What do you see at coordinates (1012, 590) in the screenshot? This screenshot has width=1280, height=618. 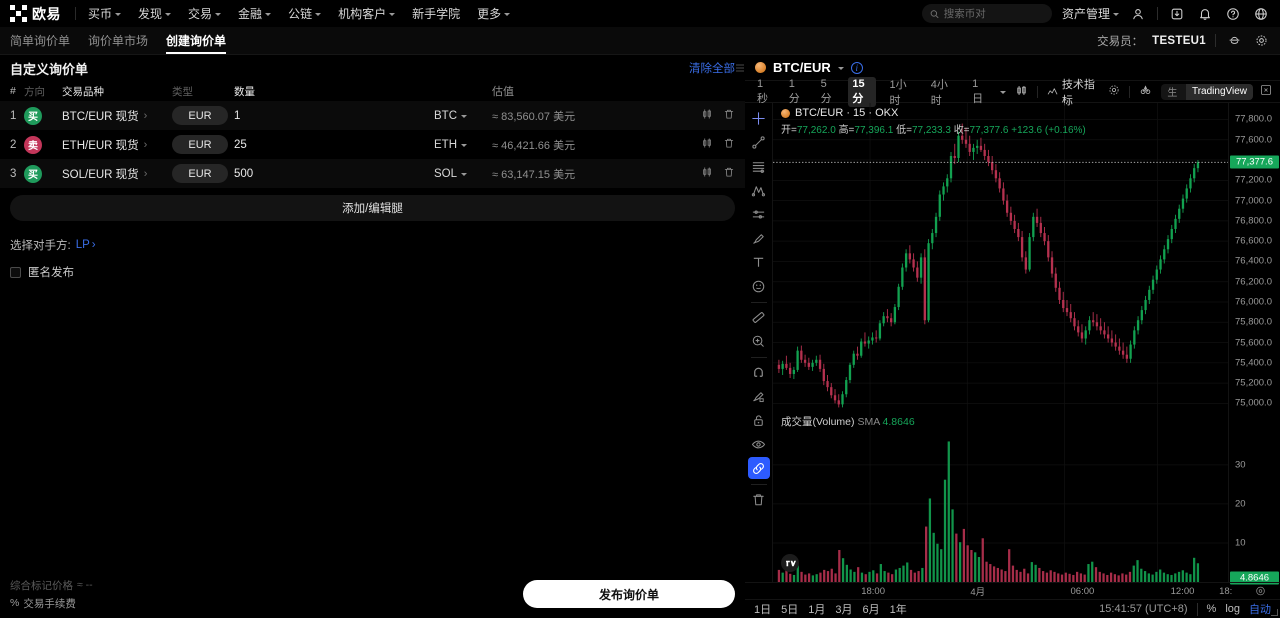 I see `time-axis: 18:00 4月 06:00 12:00 18:` at bounding box center [1012, 590].